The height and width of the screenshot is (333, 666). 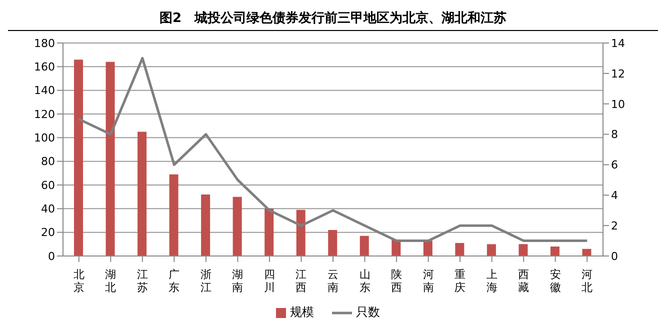 What do you see at coordinates (44, 114) in the screenshot?
I see `y-tick-label: 120` at bounding box center [44, 114].